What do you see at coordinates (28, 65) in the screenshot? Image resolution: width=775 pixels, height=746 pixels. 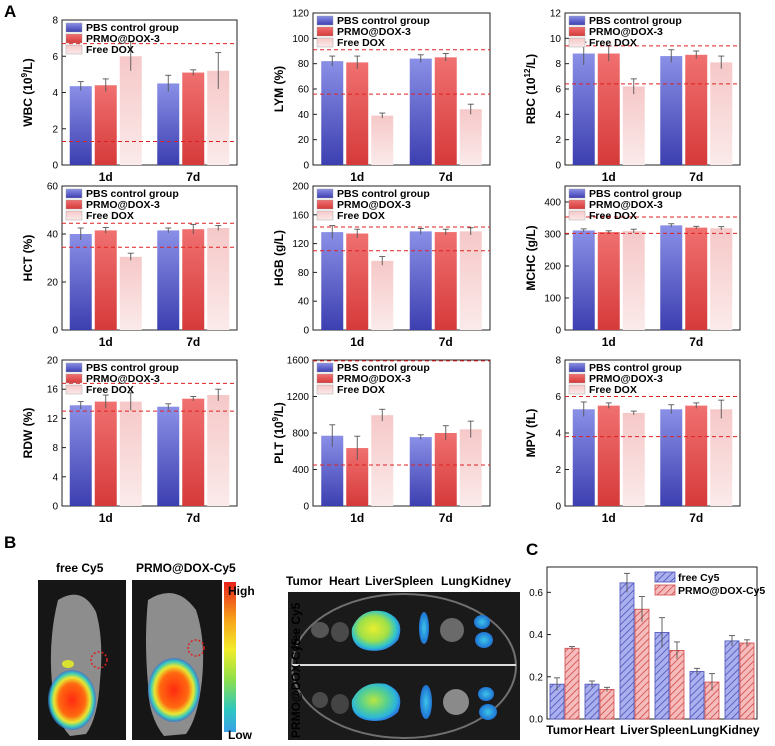 I see `y-axis-title-tail: /L)` at bounding box center [28, 65].